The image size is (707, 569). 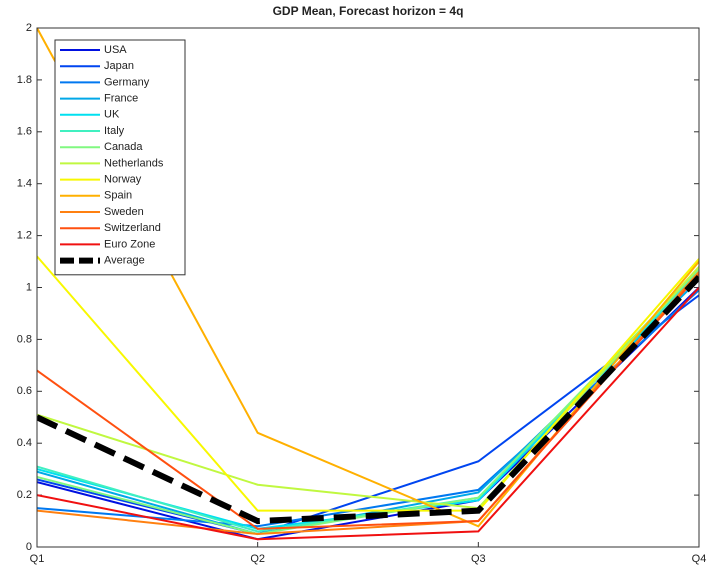 I want to click on legend-label: Germany, so click(x=127, y=82).